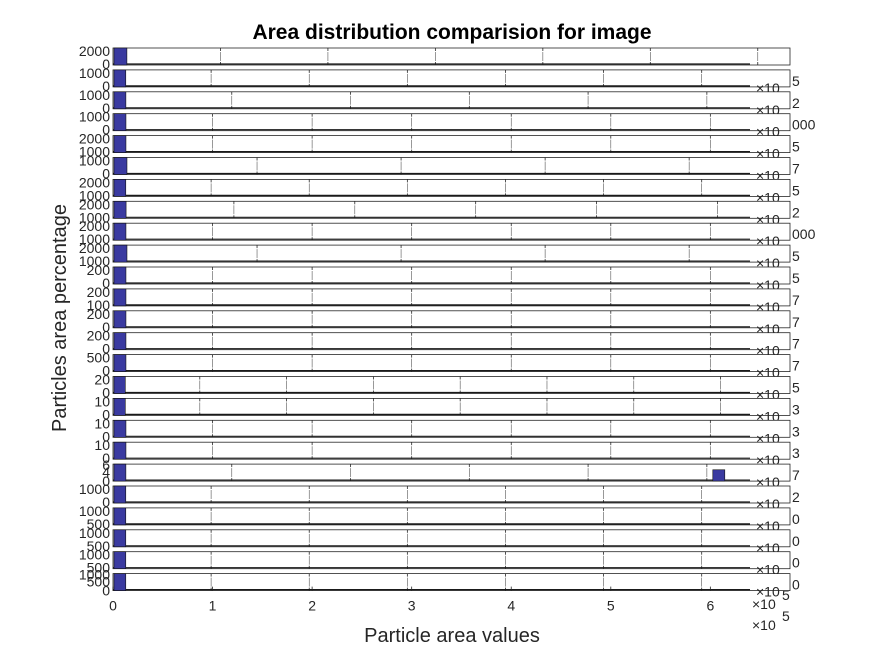 This screenshot has width=875, height=656. I want to click on histogram-panel: 640 7×10, so click(451, 473).